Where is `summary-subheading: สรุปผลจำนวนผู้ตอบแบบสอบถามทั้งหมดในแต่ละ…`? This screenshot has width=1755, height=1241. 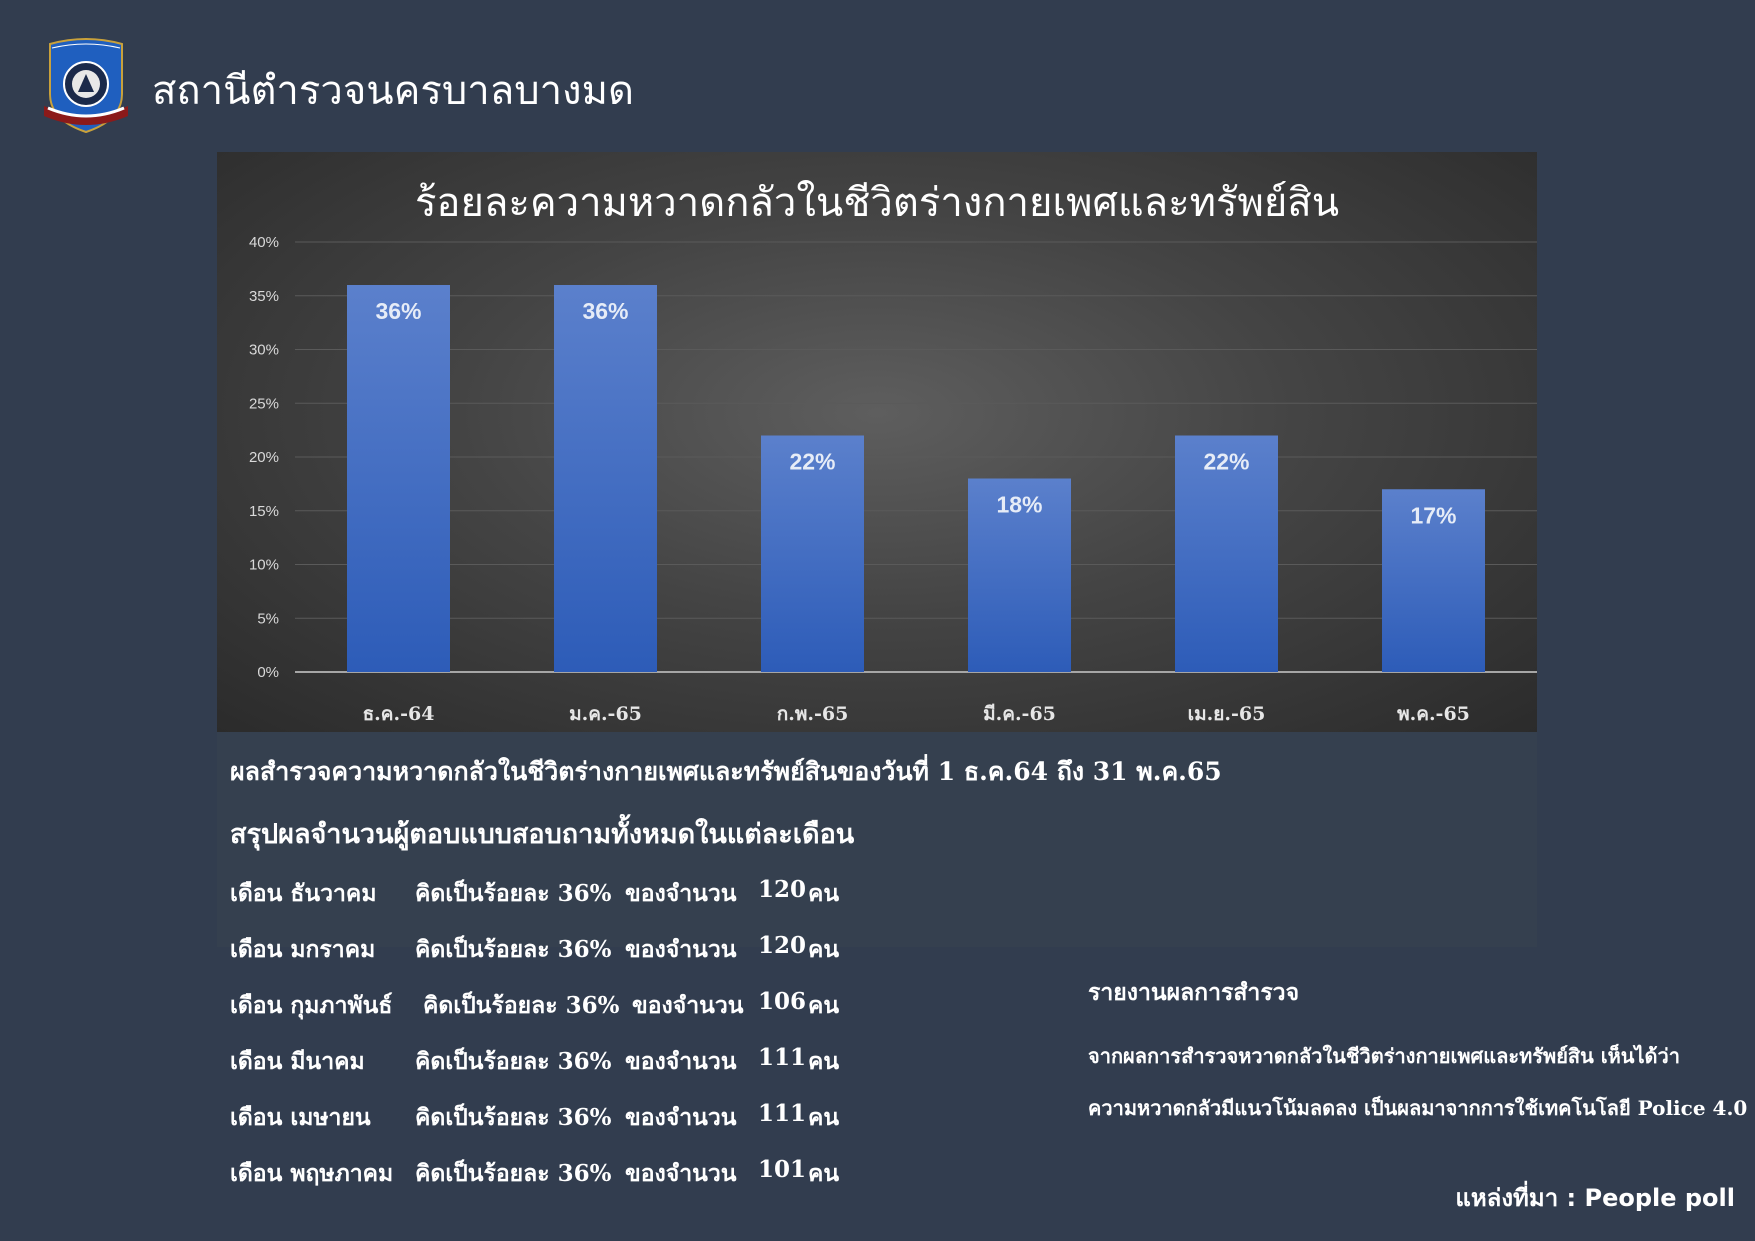 summary-subheading: สรุปผลจำนวนผู้ตอบแบบสอบถามทั้งหมดในแต่ละ… is located at coordinates (542, 834).